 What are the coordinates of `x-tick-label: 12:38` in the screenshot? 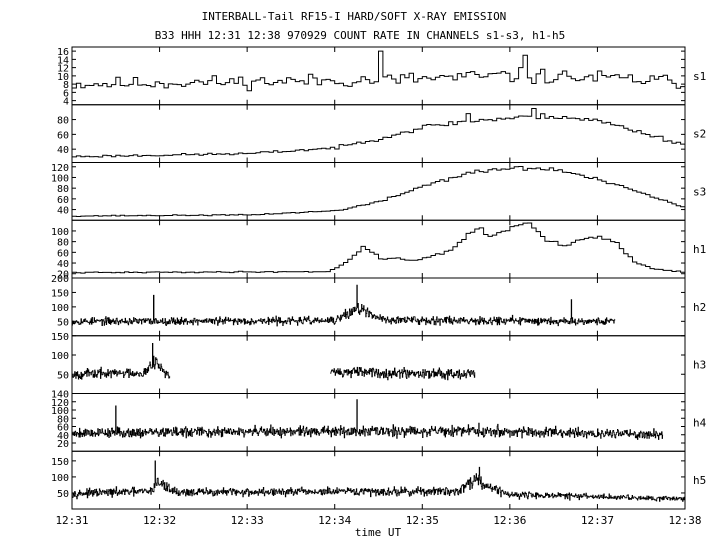 It's located at (684, 520).